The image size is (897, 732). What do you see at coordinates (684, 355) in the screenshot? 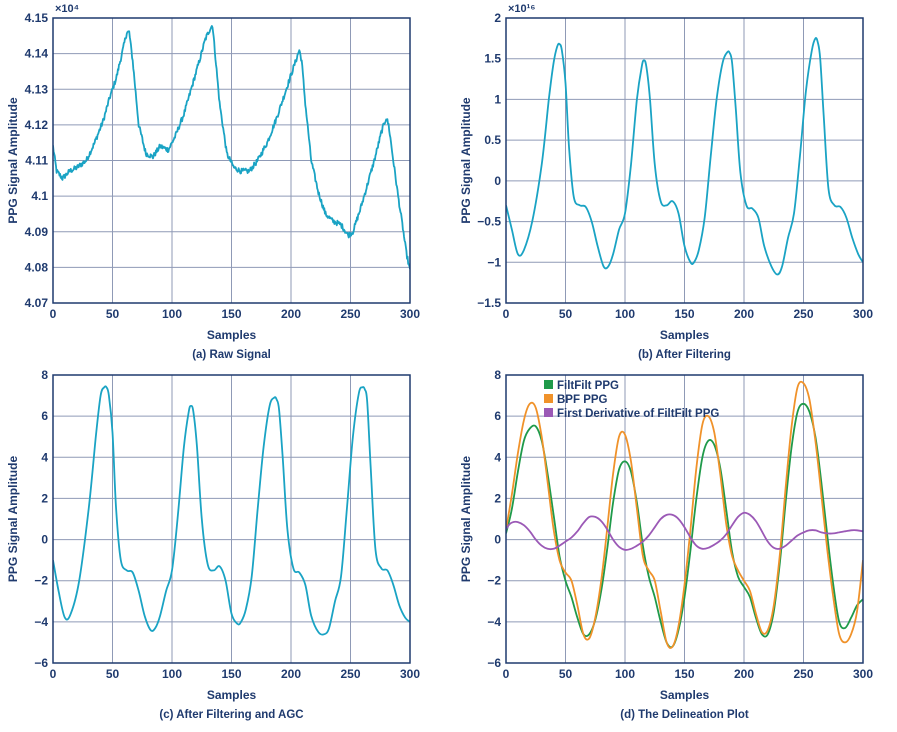
I see `panel-caption: (b) After Filtering` at bounding box center [684, 355].